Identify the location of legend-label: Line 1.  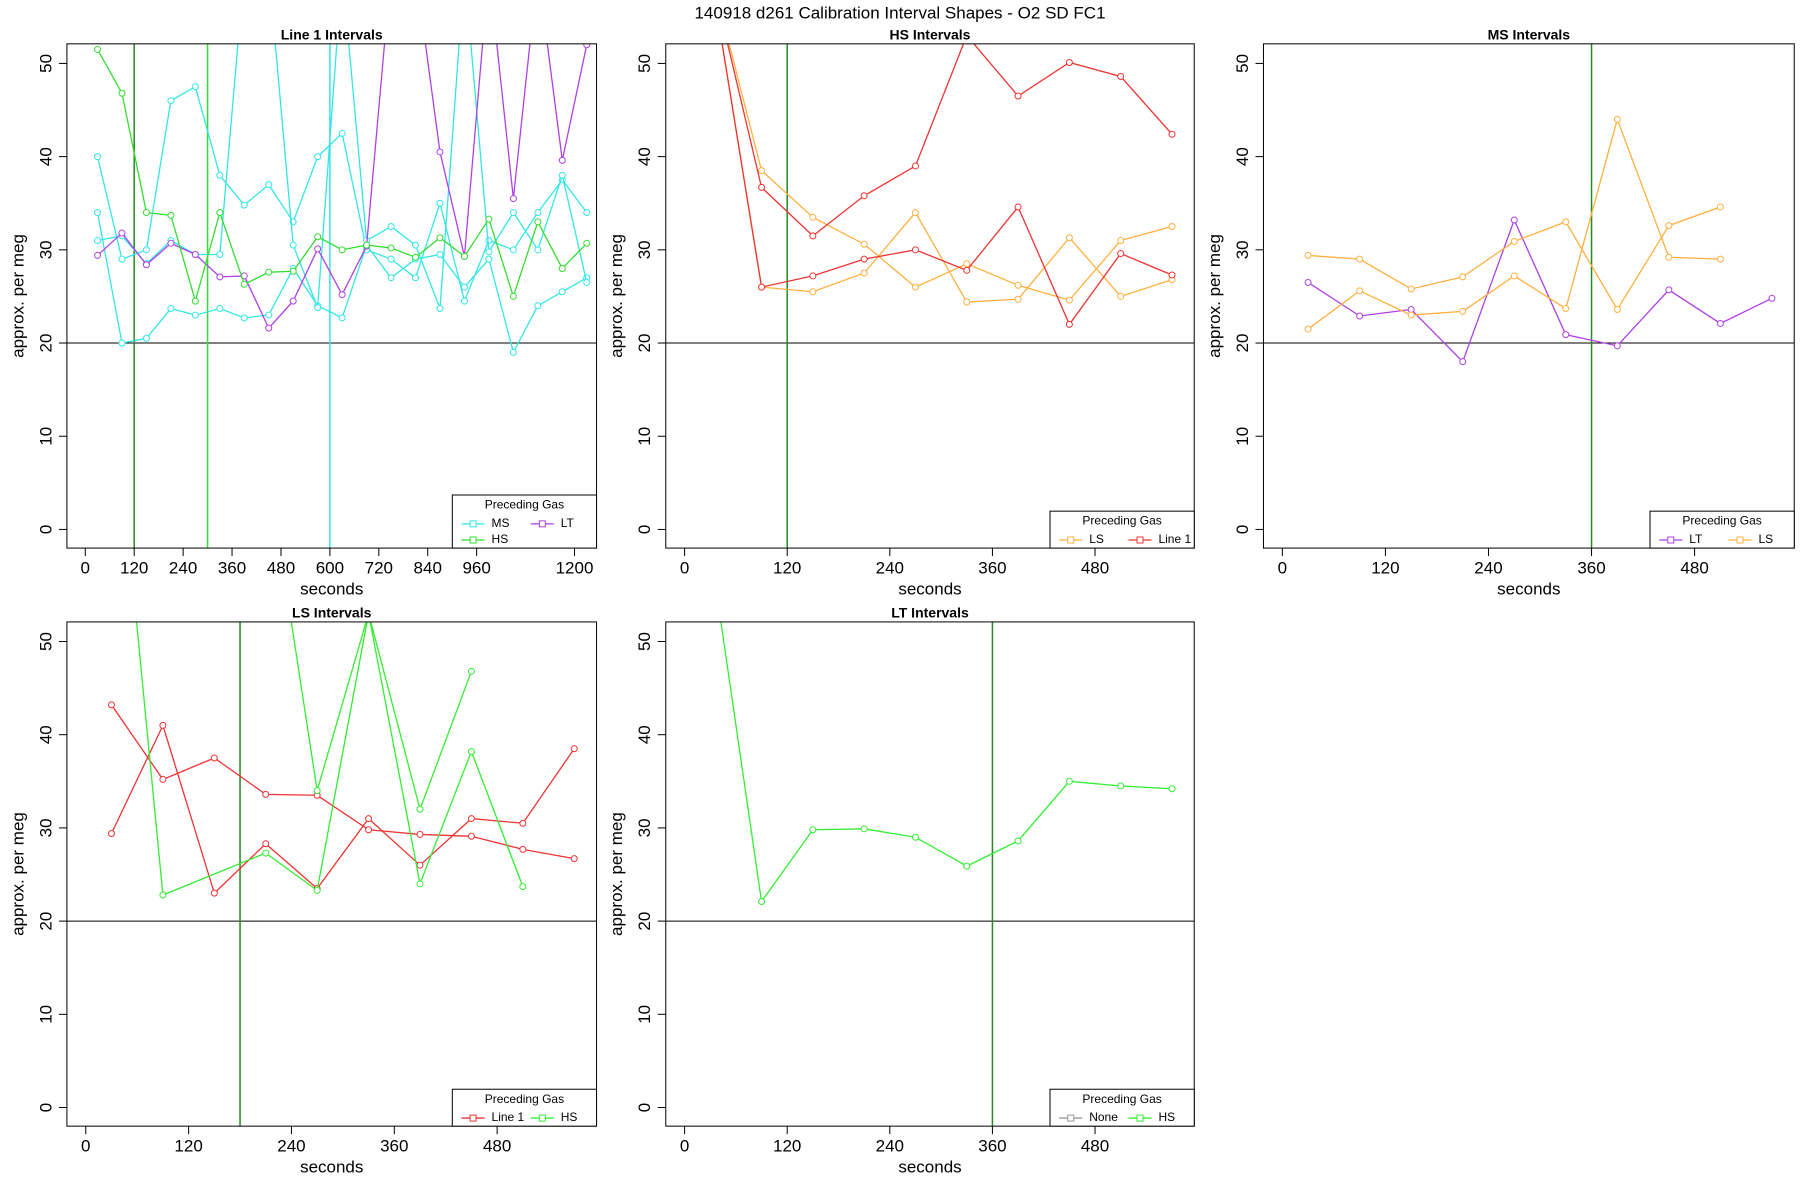
(508, 1117).